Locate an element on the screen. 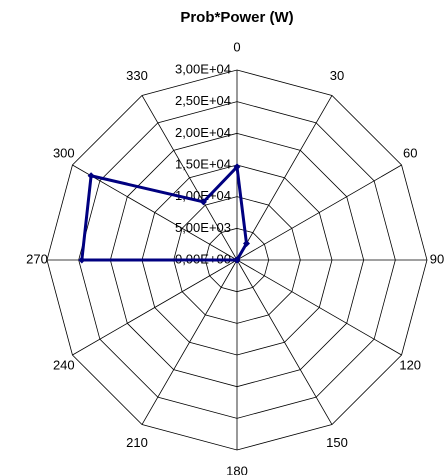 The height and width of the screenshot is (475, 446). category-label: 0 is located at coordinates (236, 46).